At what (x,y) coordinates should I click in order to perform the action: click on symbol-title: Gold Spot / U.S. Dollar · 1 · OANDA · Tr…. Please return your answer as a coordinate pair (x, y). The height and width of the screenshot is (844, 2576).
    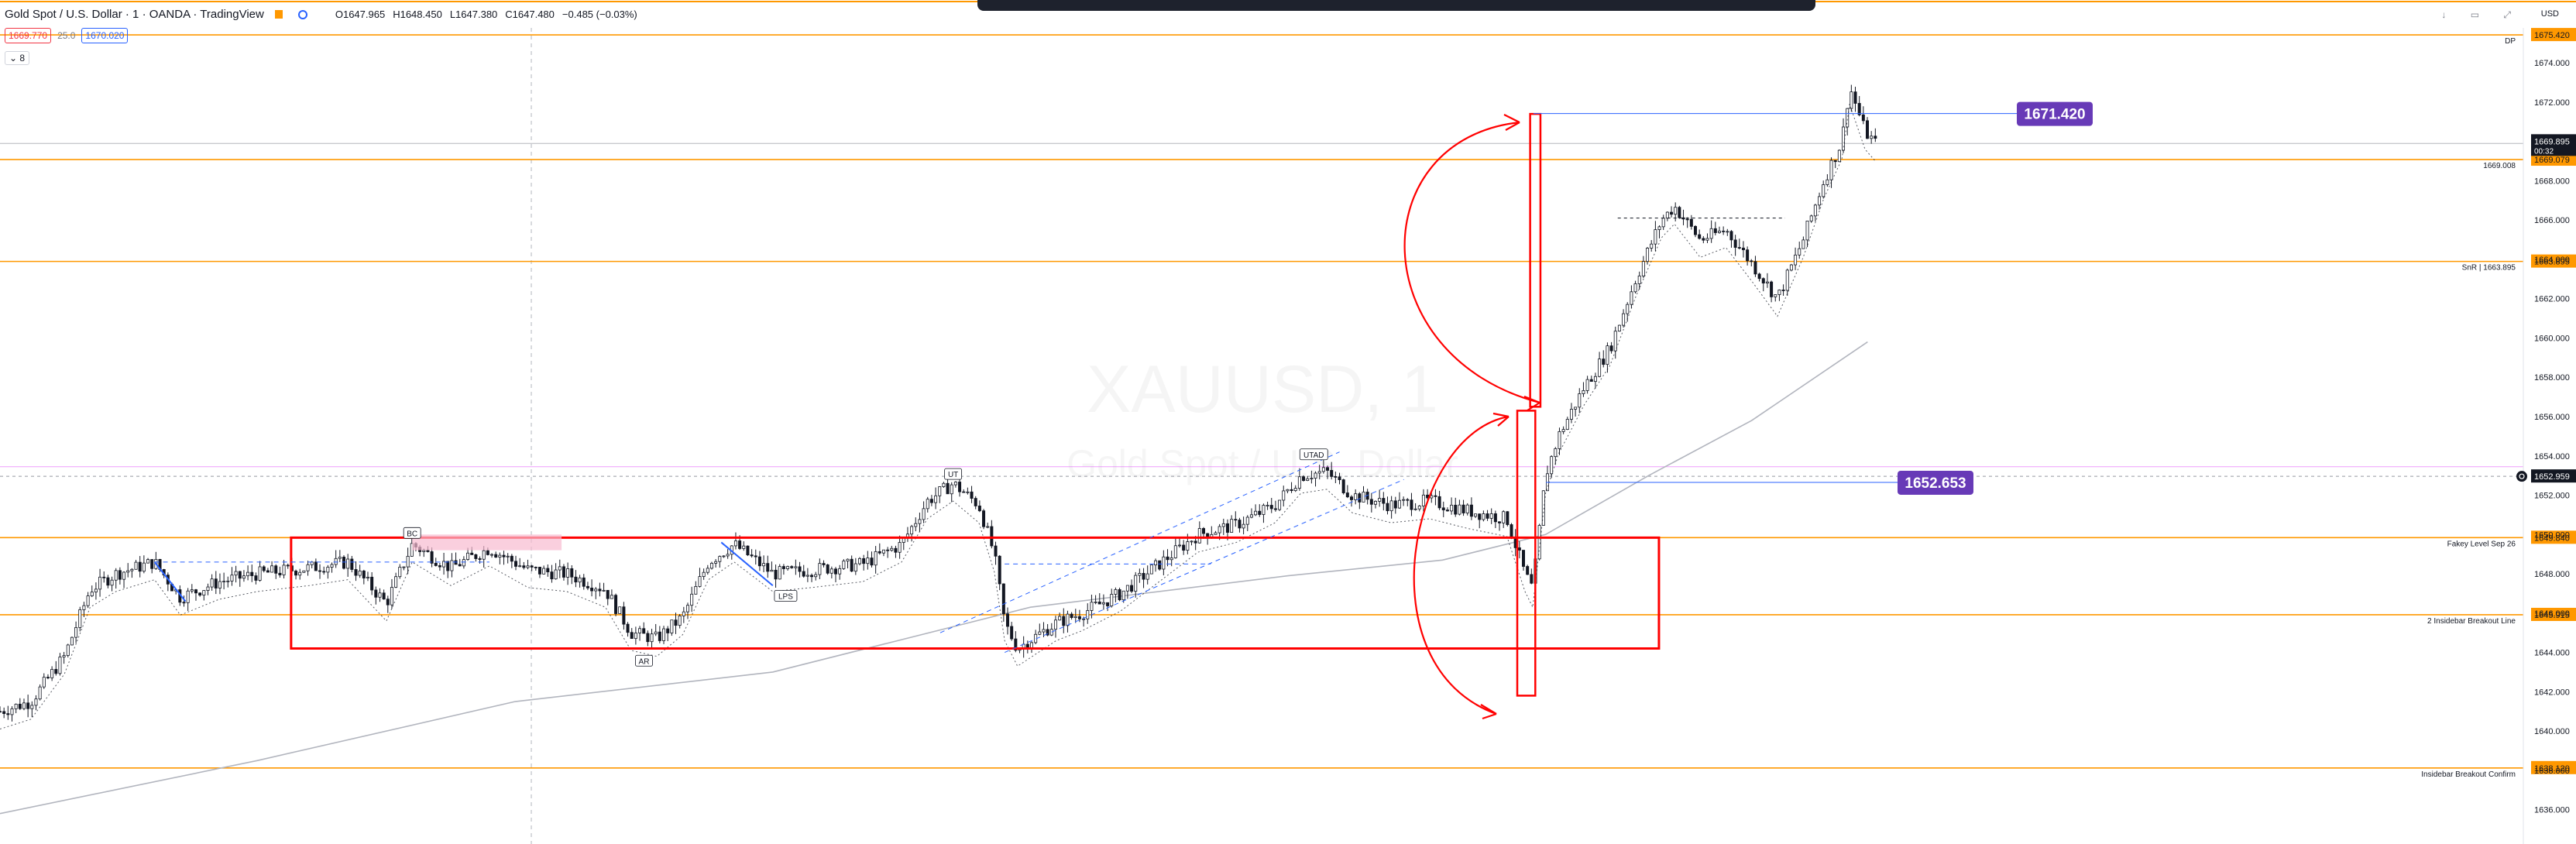
    Looking at the image, I should click on (134, 15).